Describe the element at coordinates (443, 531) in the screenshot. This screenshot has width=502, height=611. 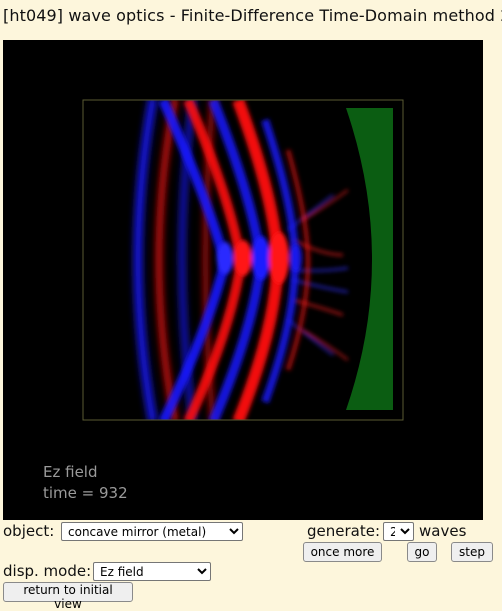
I see `waves-label: waves` at that location.